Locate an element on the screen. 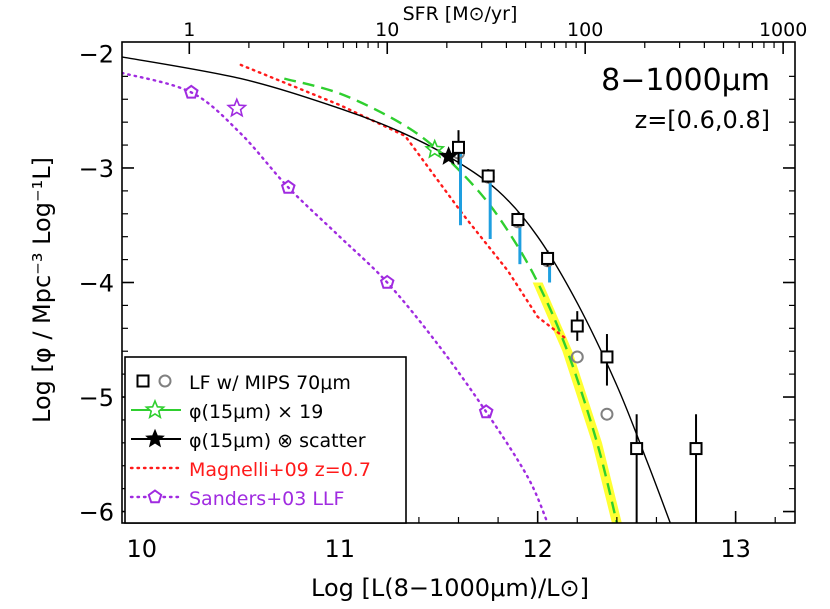 This screenshot has width=830, height=609. y-tick-label: −2 is located at coordinates (96, 54).